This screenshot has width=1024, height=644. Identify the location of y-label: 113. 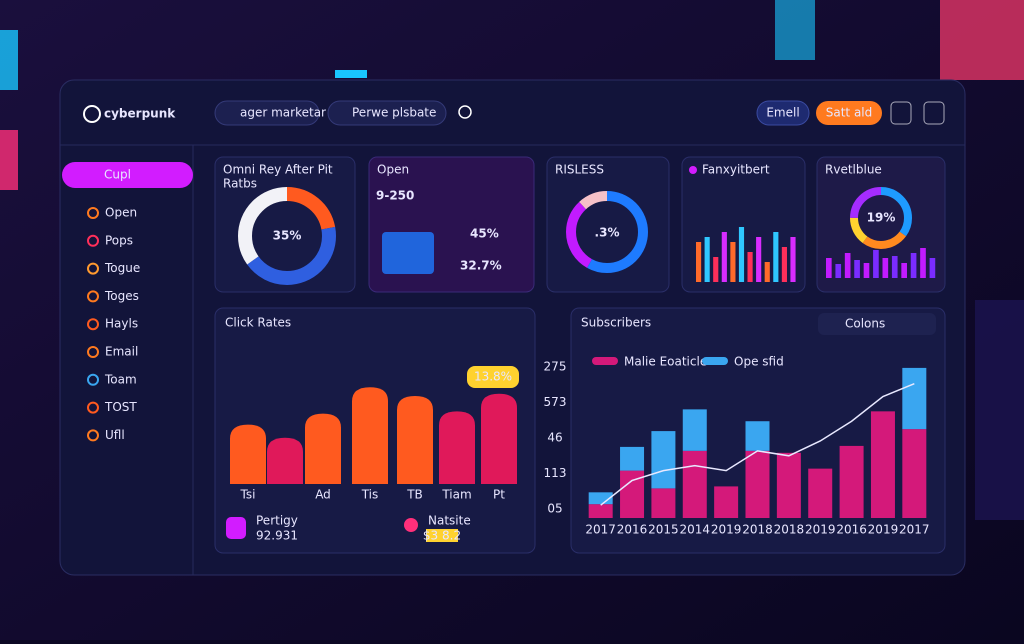
(555, 473).